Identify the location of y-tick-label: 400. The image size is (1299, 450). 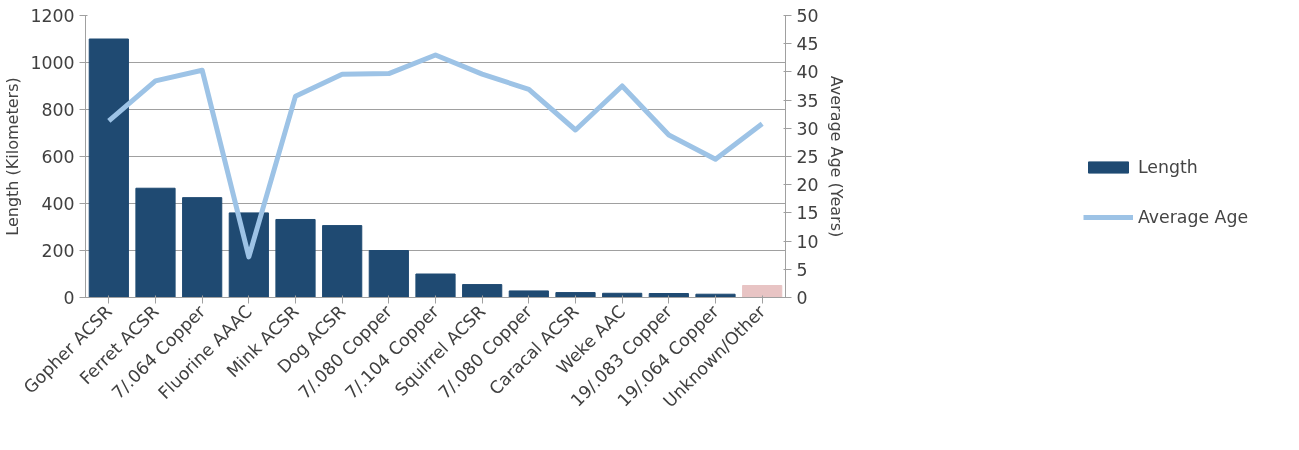
(58, 204).